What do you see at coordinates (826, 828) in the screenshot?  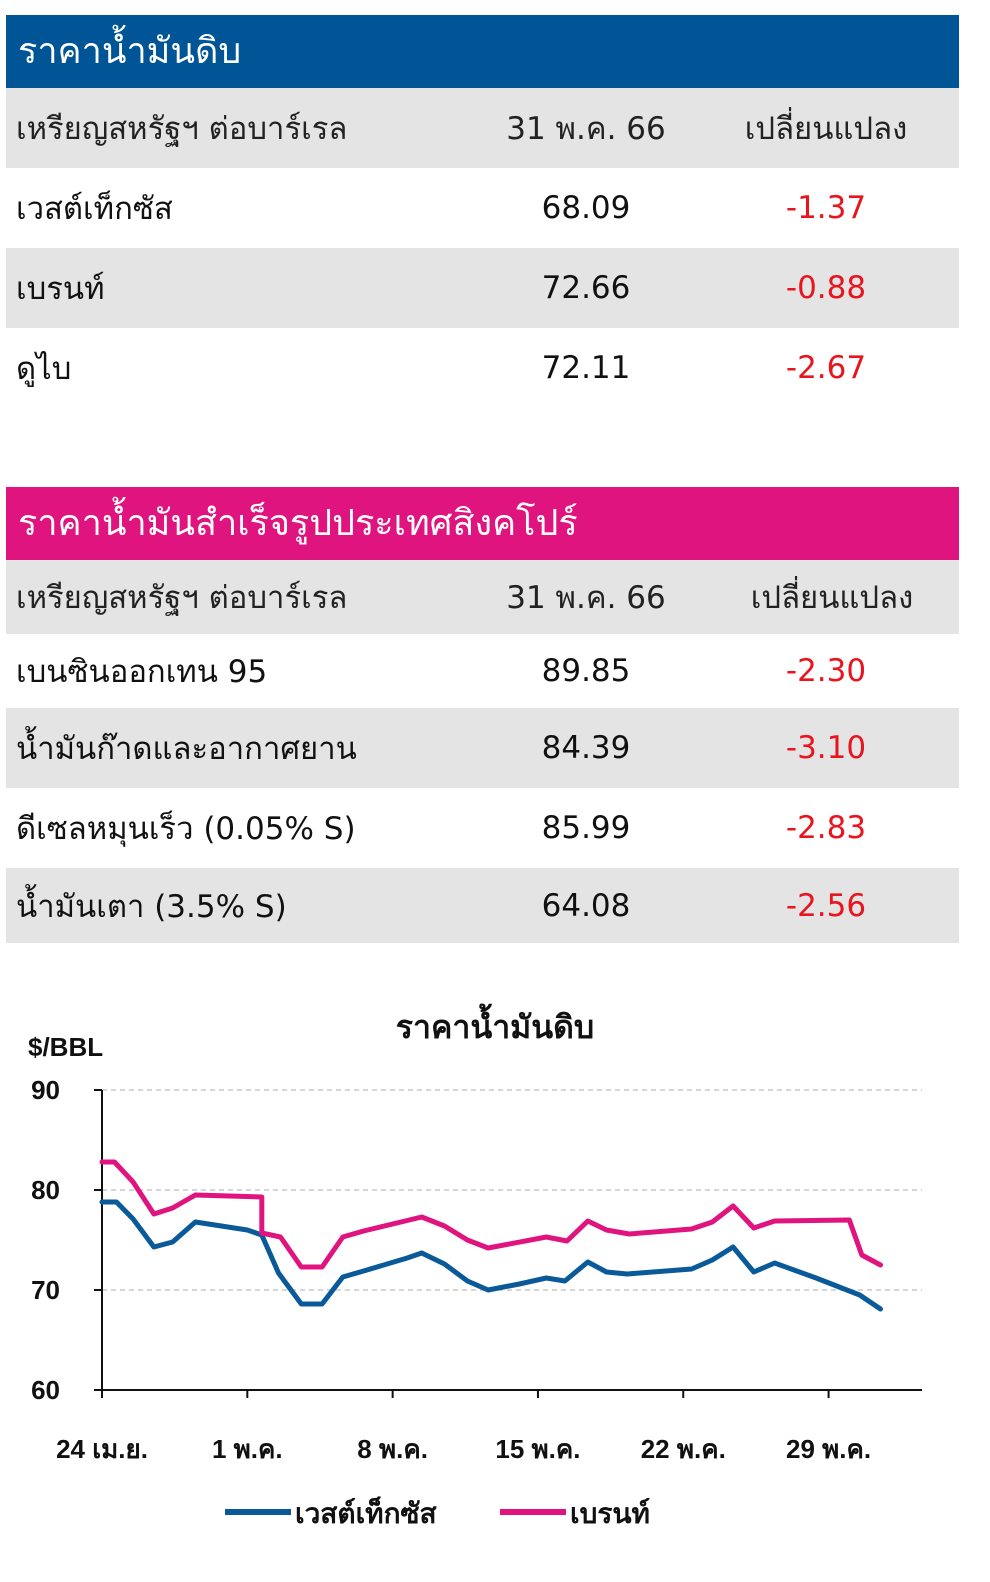 I see `row-change: -2.83` at bounding box center [826, 828].